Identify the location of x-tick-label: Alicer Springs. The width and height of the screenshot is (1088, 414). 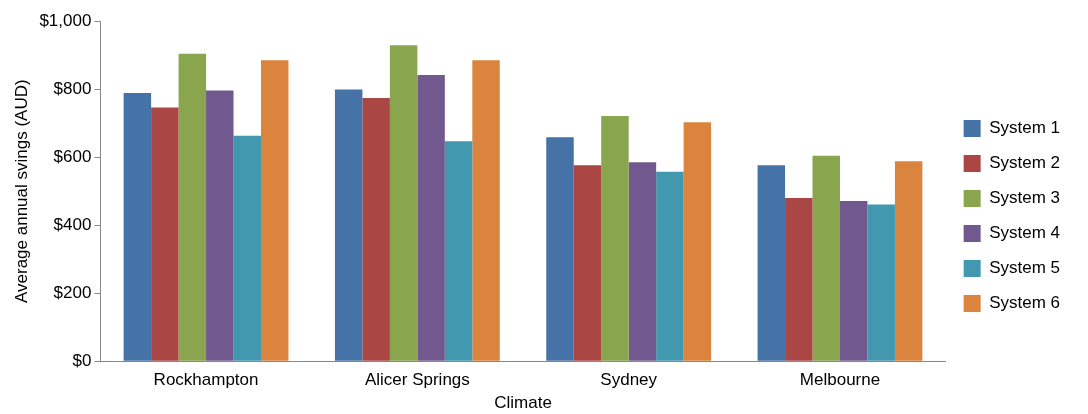
(417, 380).